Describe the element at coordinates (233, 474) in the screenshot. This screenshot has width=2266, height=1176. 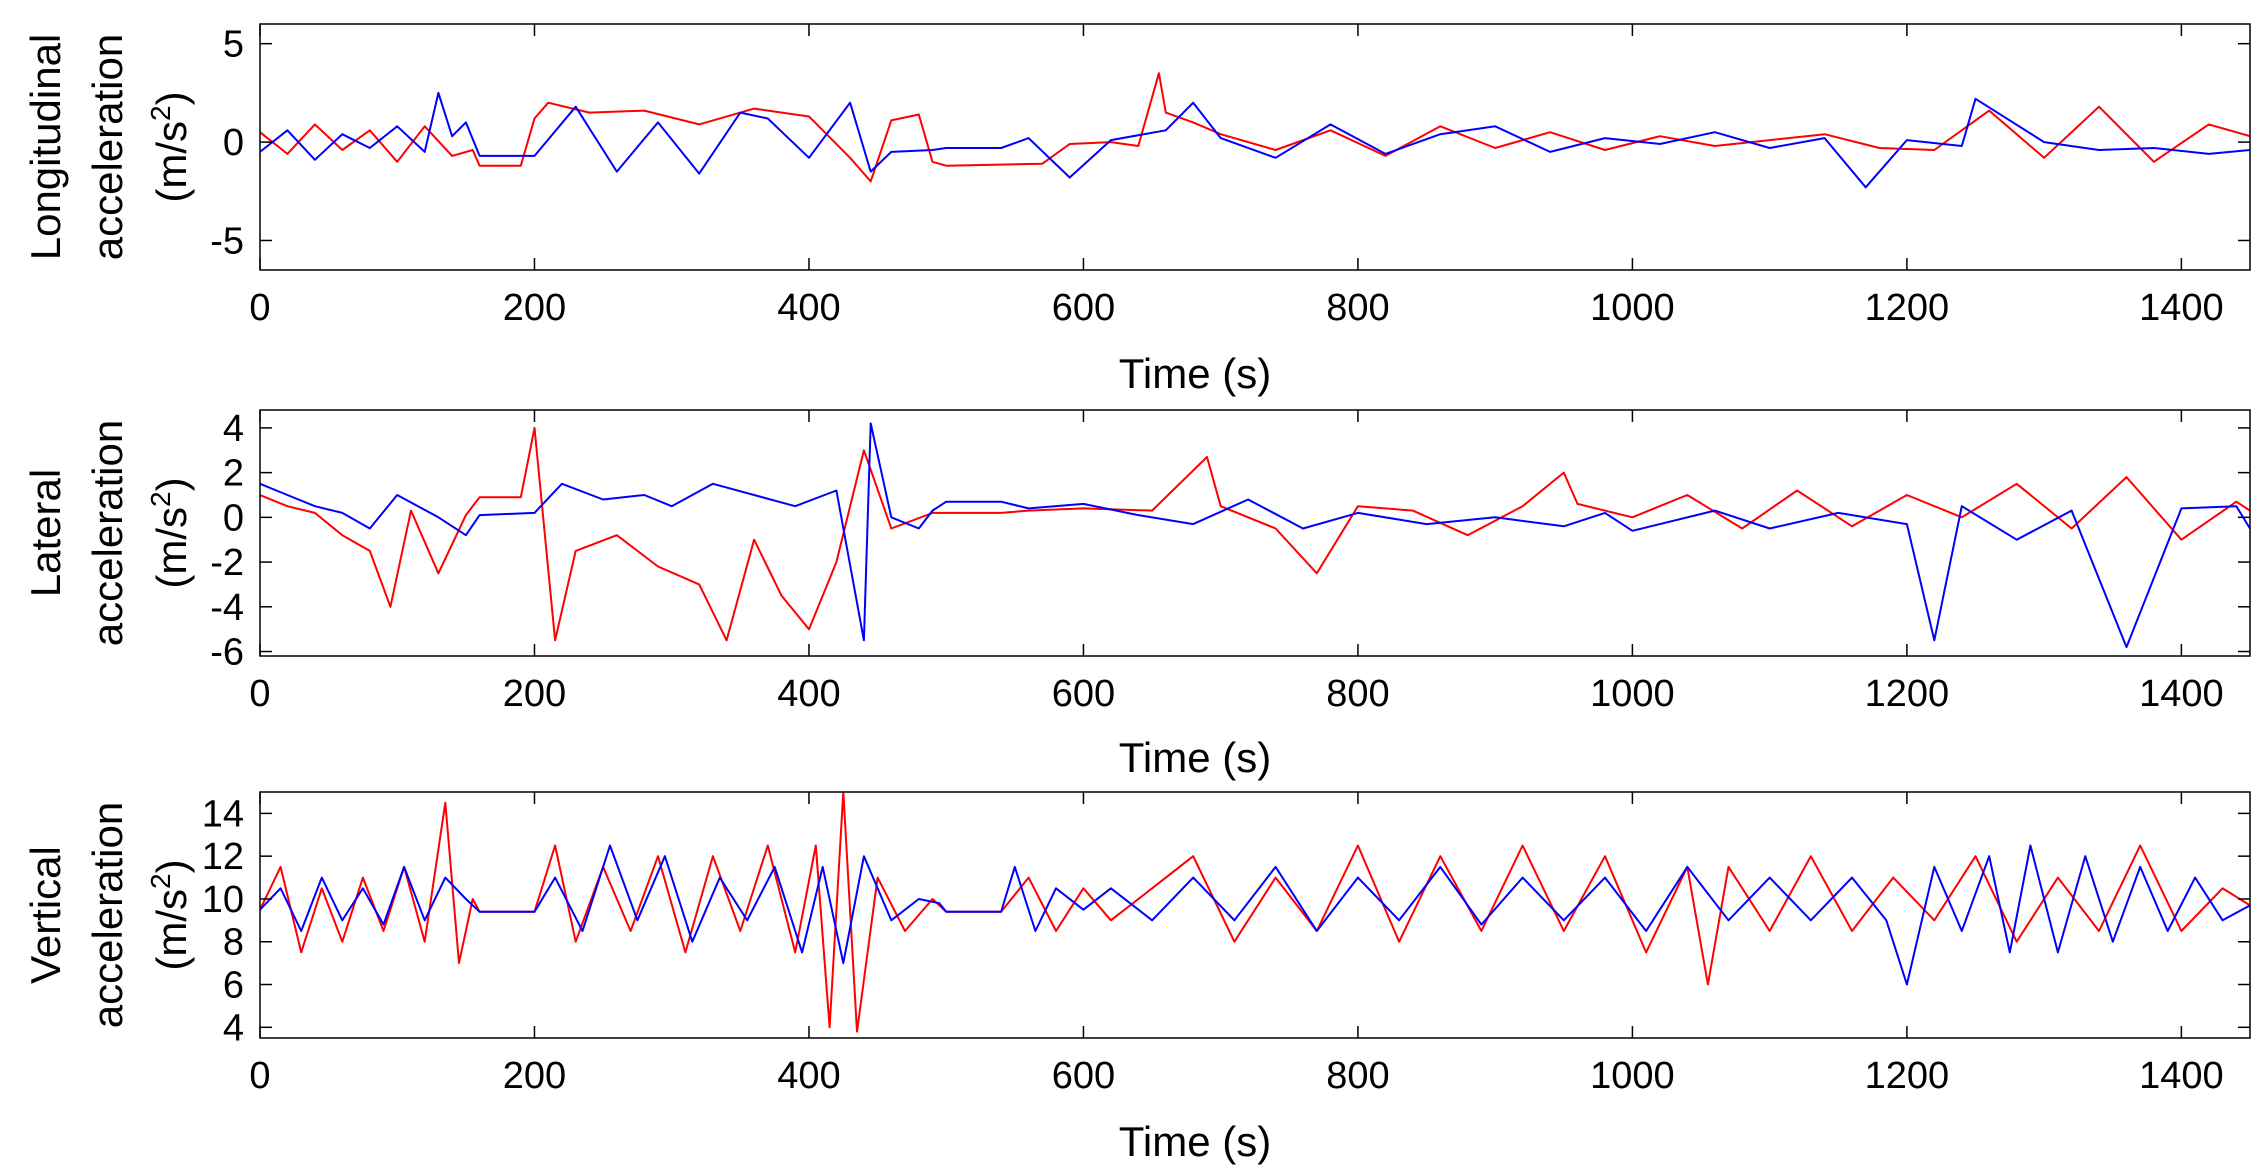
I see `y-tick-label: 2` at that location.